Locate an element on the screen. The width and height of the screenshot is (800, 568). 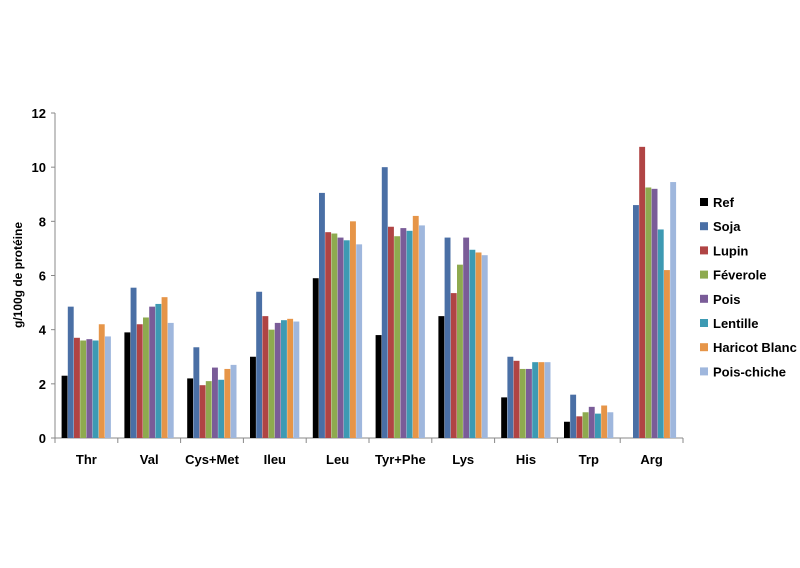
y-tick-label: 2 is located at coordinates (42, 384).